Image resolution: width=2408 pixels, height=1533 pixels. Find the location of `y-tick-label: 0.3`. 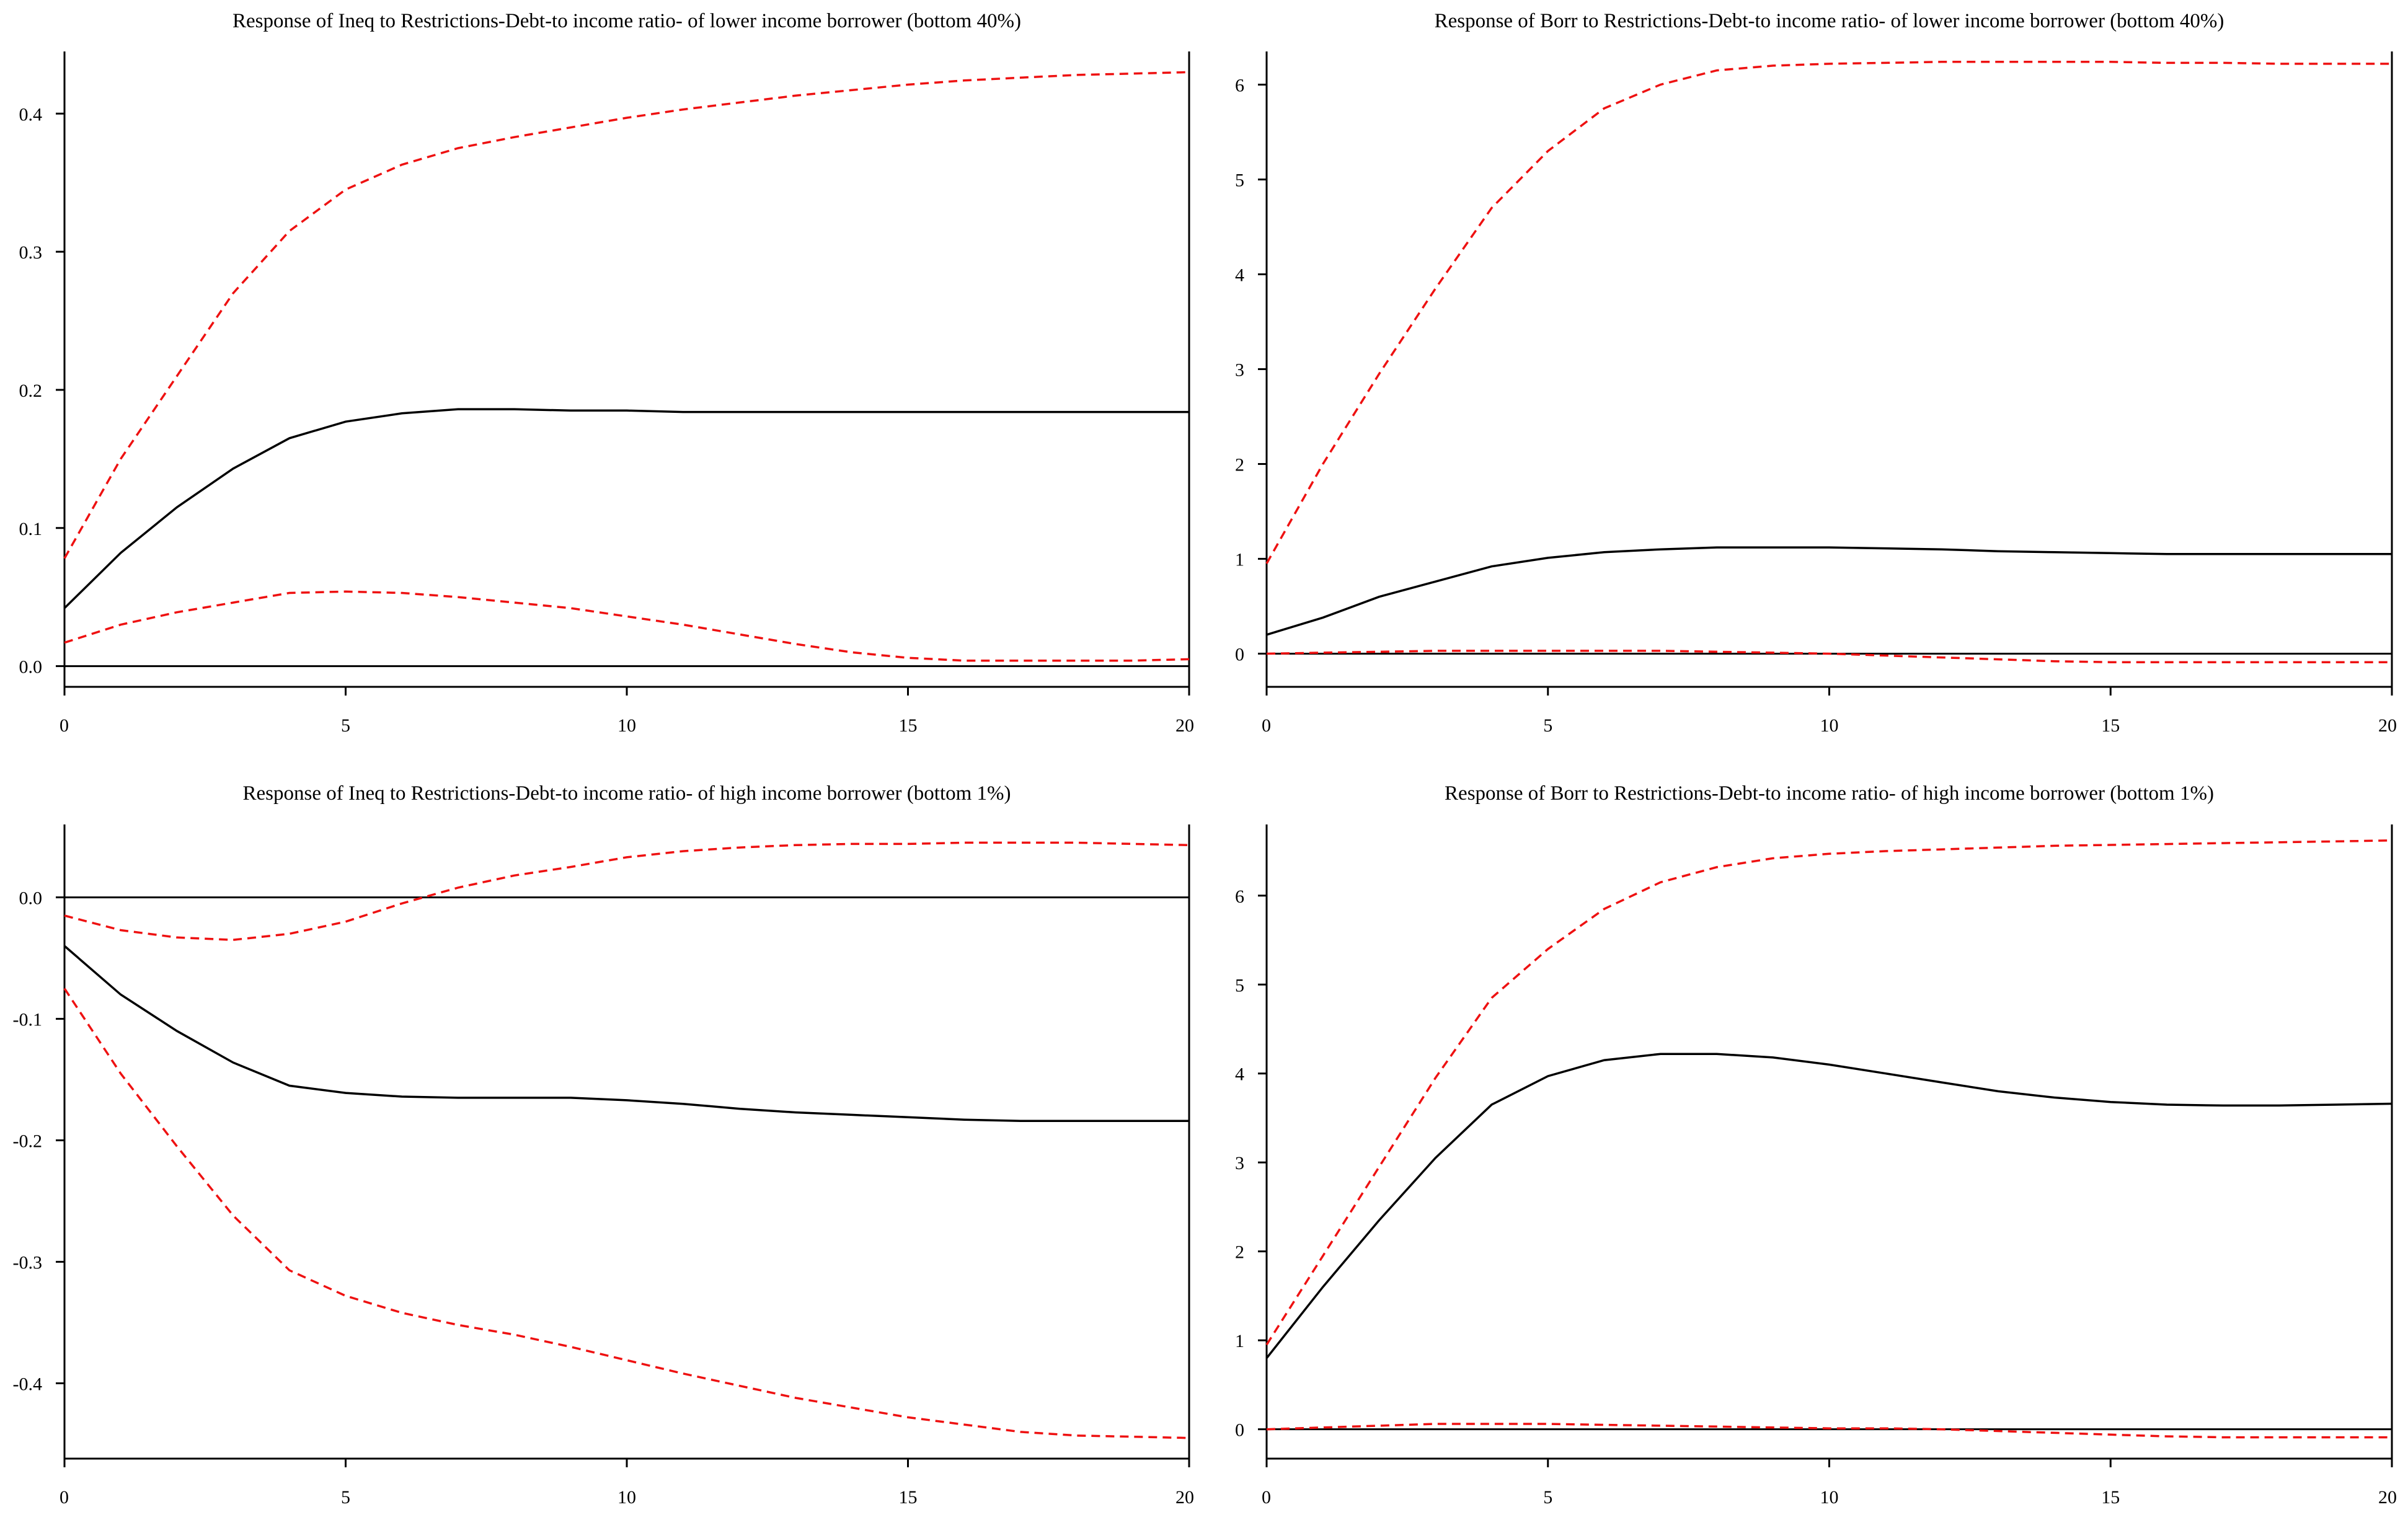

y-tick-label: 0.3 is located at coordinates (31, 252).